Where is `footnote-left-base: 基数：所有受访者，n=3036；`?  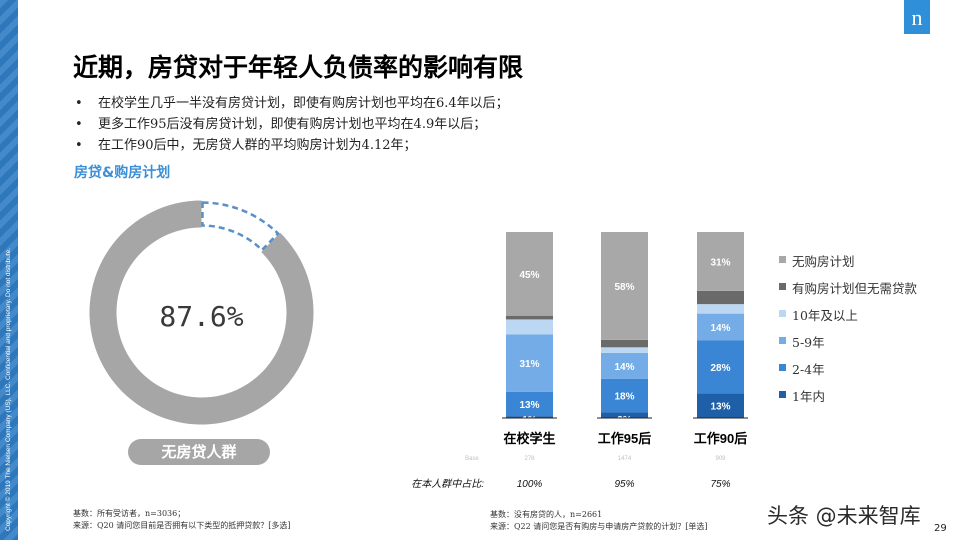
footnote-left-base: 基数：所有受访者，n=3036； is located at coordinates (129, 513).